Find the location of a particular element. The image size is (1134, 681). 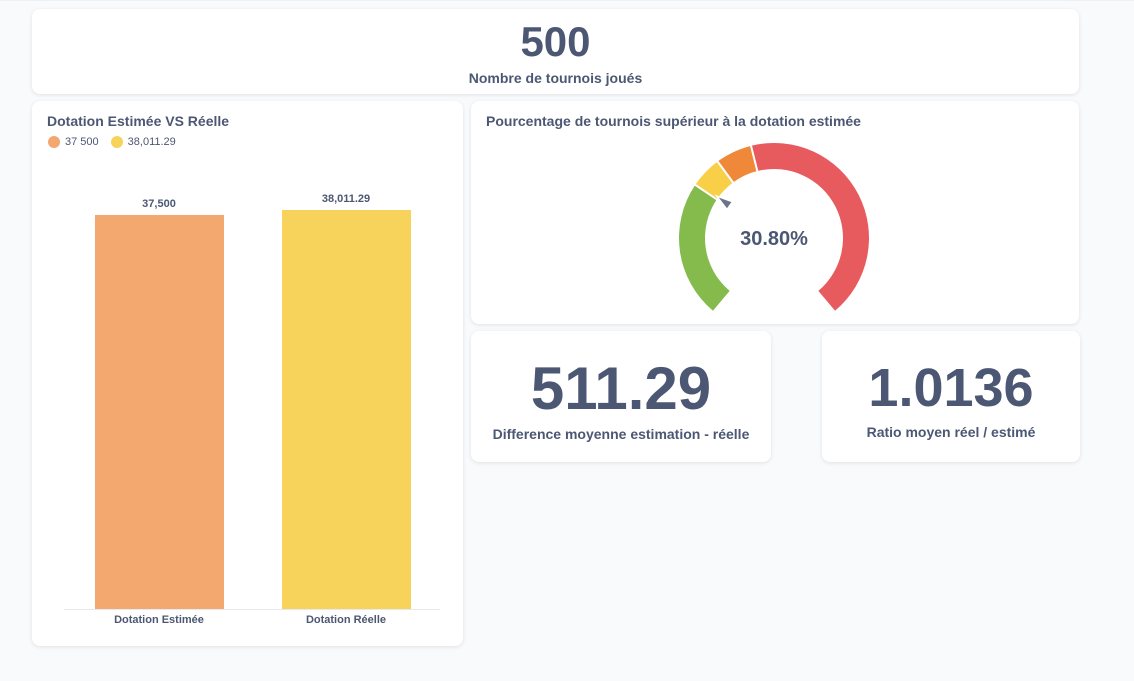

bar-estimated is located at coordinates (159, 412).